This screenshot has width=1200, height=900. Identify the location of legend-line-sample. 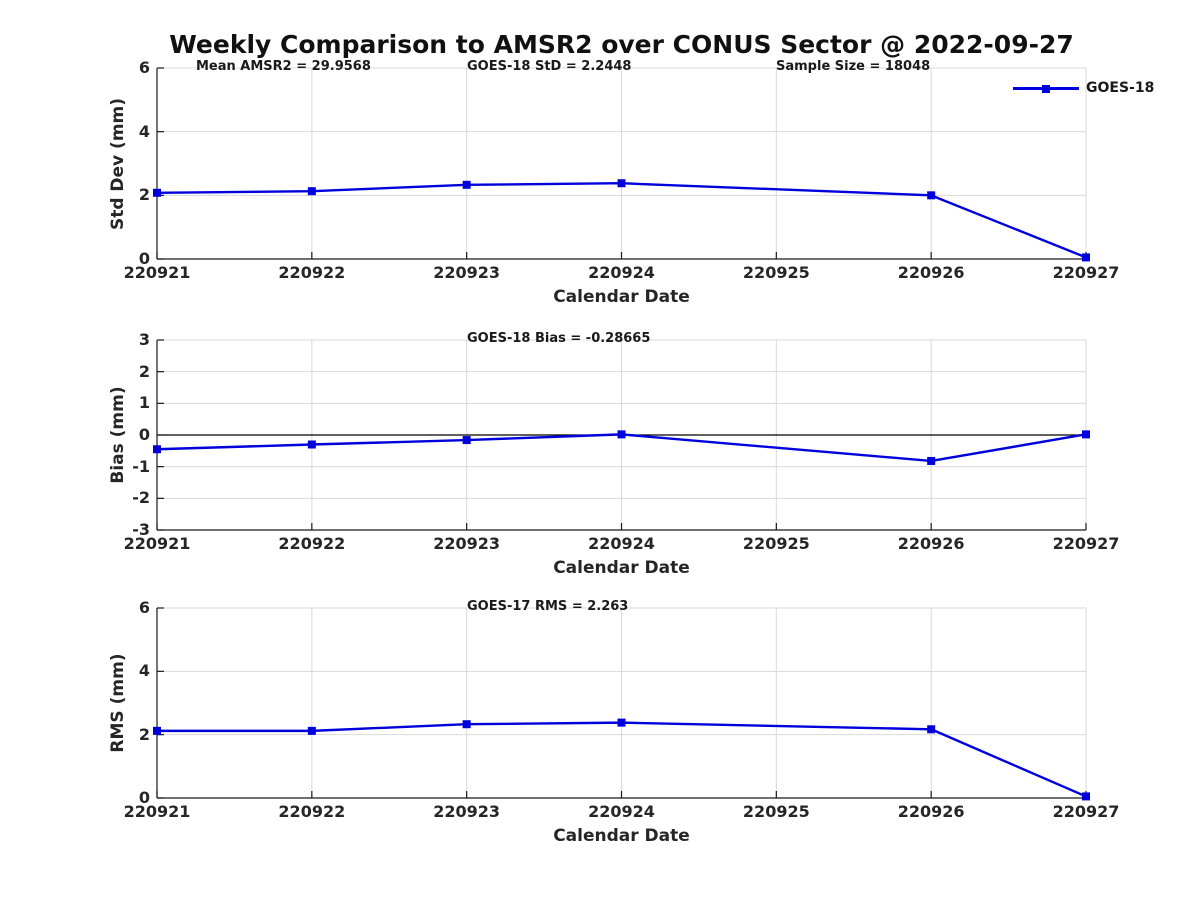
(1046, 88).